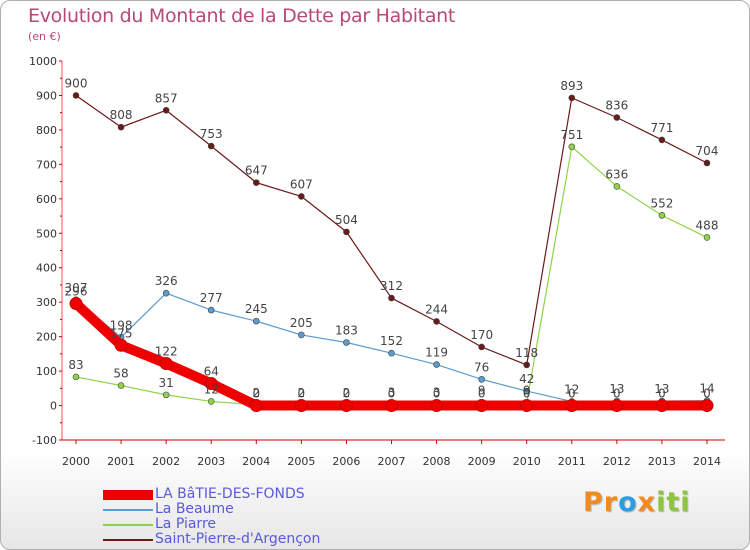 The width and height of the screenshot is (750, 550). Describe the element at coordinates (256, 309) in the screenshot. I see `data-label: 245` at that location.